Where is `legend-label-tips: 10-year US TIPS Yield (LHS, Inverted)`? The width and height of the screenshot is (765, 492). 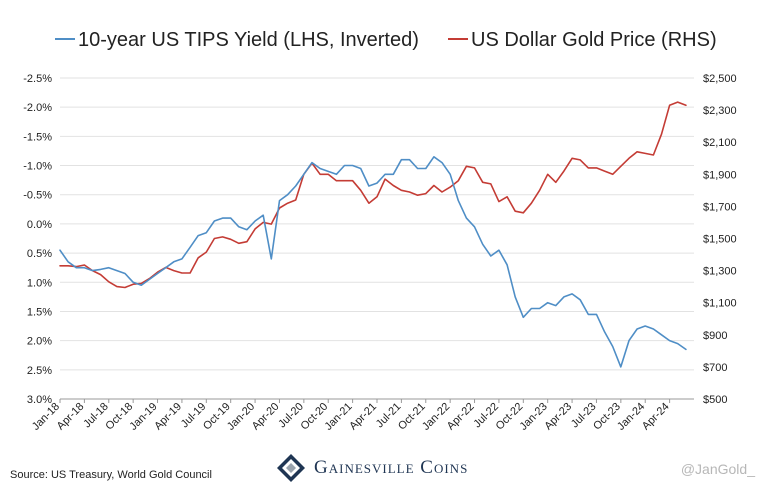 legend-label-tips: 10-year US TIPS Yield (LHS, Inverted) is located at coordinates (248, 40).